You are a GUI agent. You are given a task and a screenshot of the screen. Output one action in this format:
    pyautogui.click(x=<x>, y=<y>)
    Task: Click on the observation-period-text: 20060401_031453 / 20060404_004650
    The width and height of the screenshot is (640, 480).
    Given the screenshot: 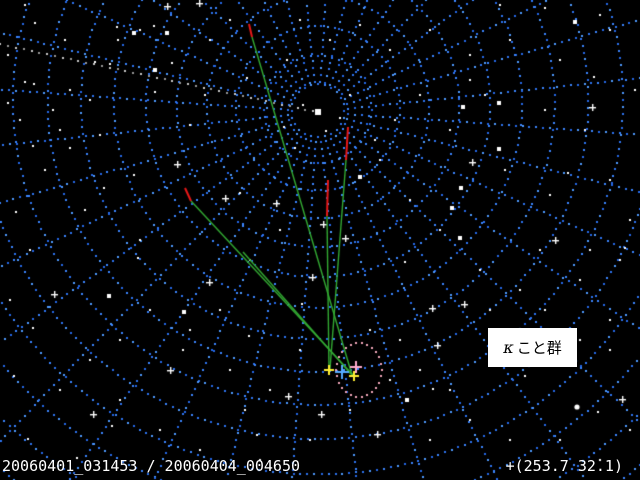 What is the action you would take?
    pyautogui.click(x=151, y=466)
    